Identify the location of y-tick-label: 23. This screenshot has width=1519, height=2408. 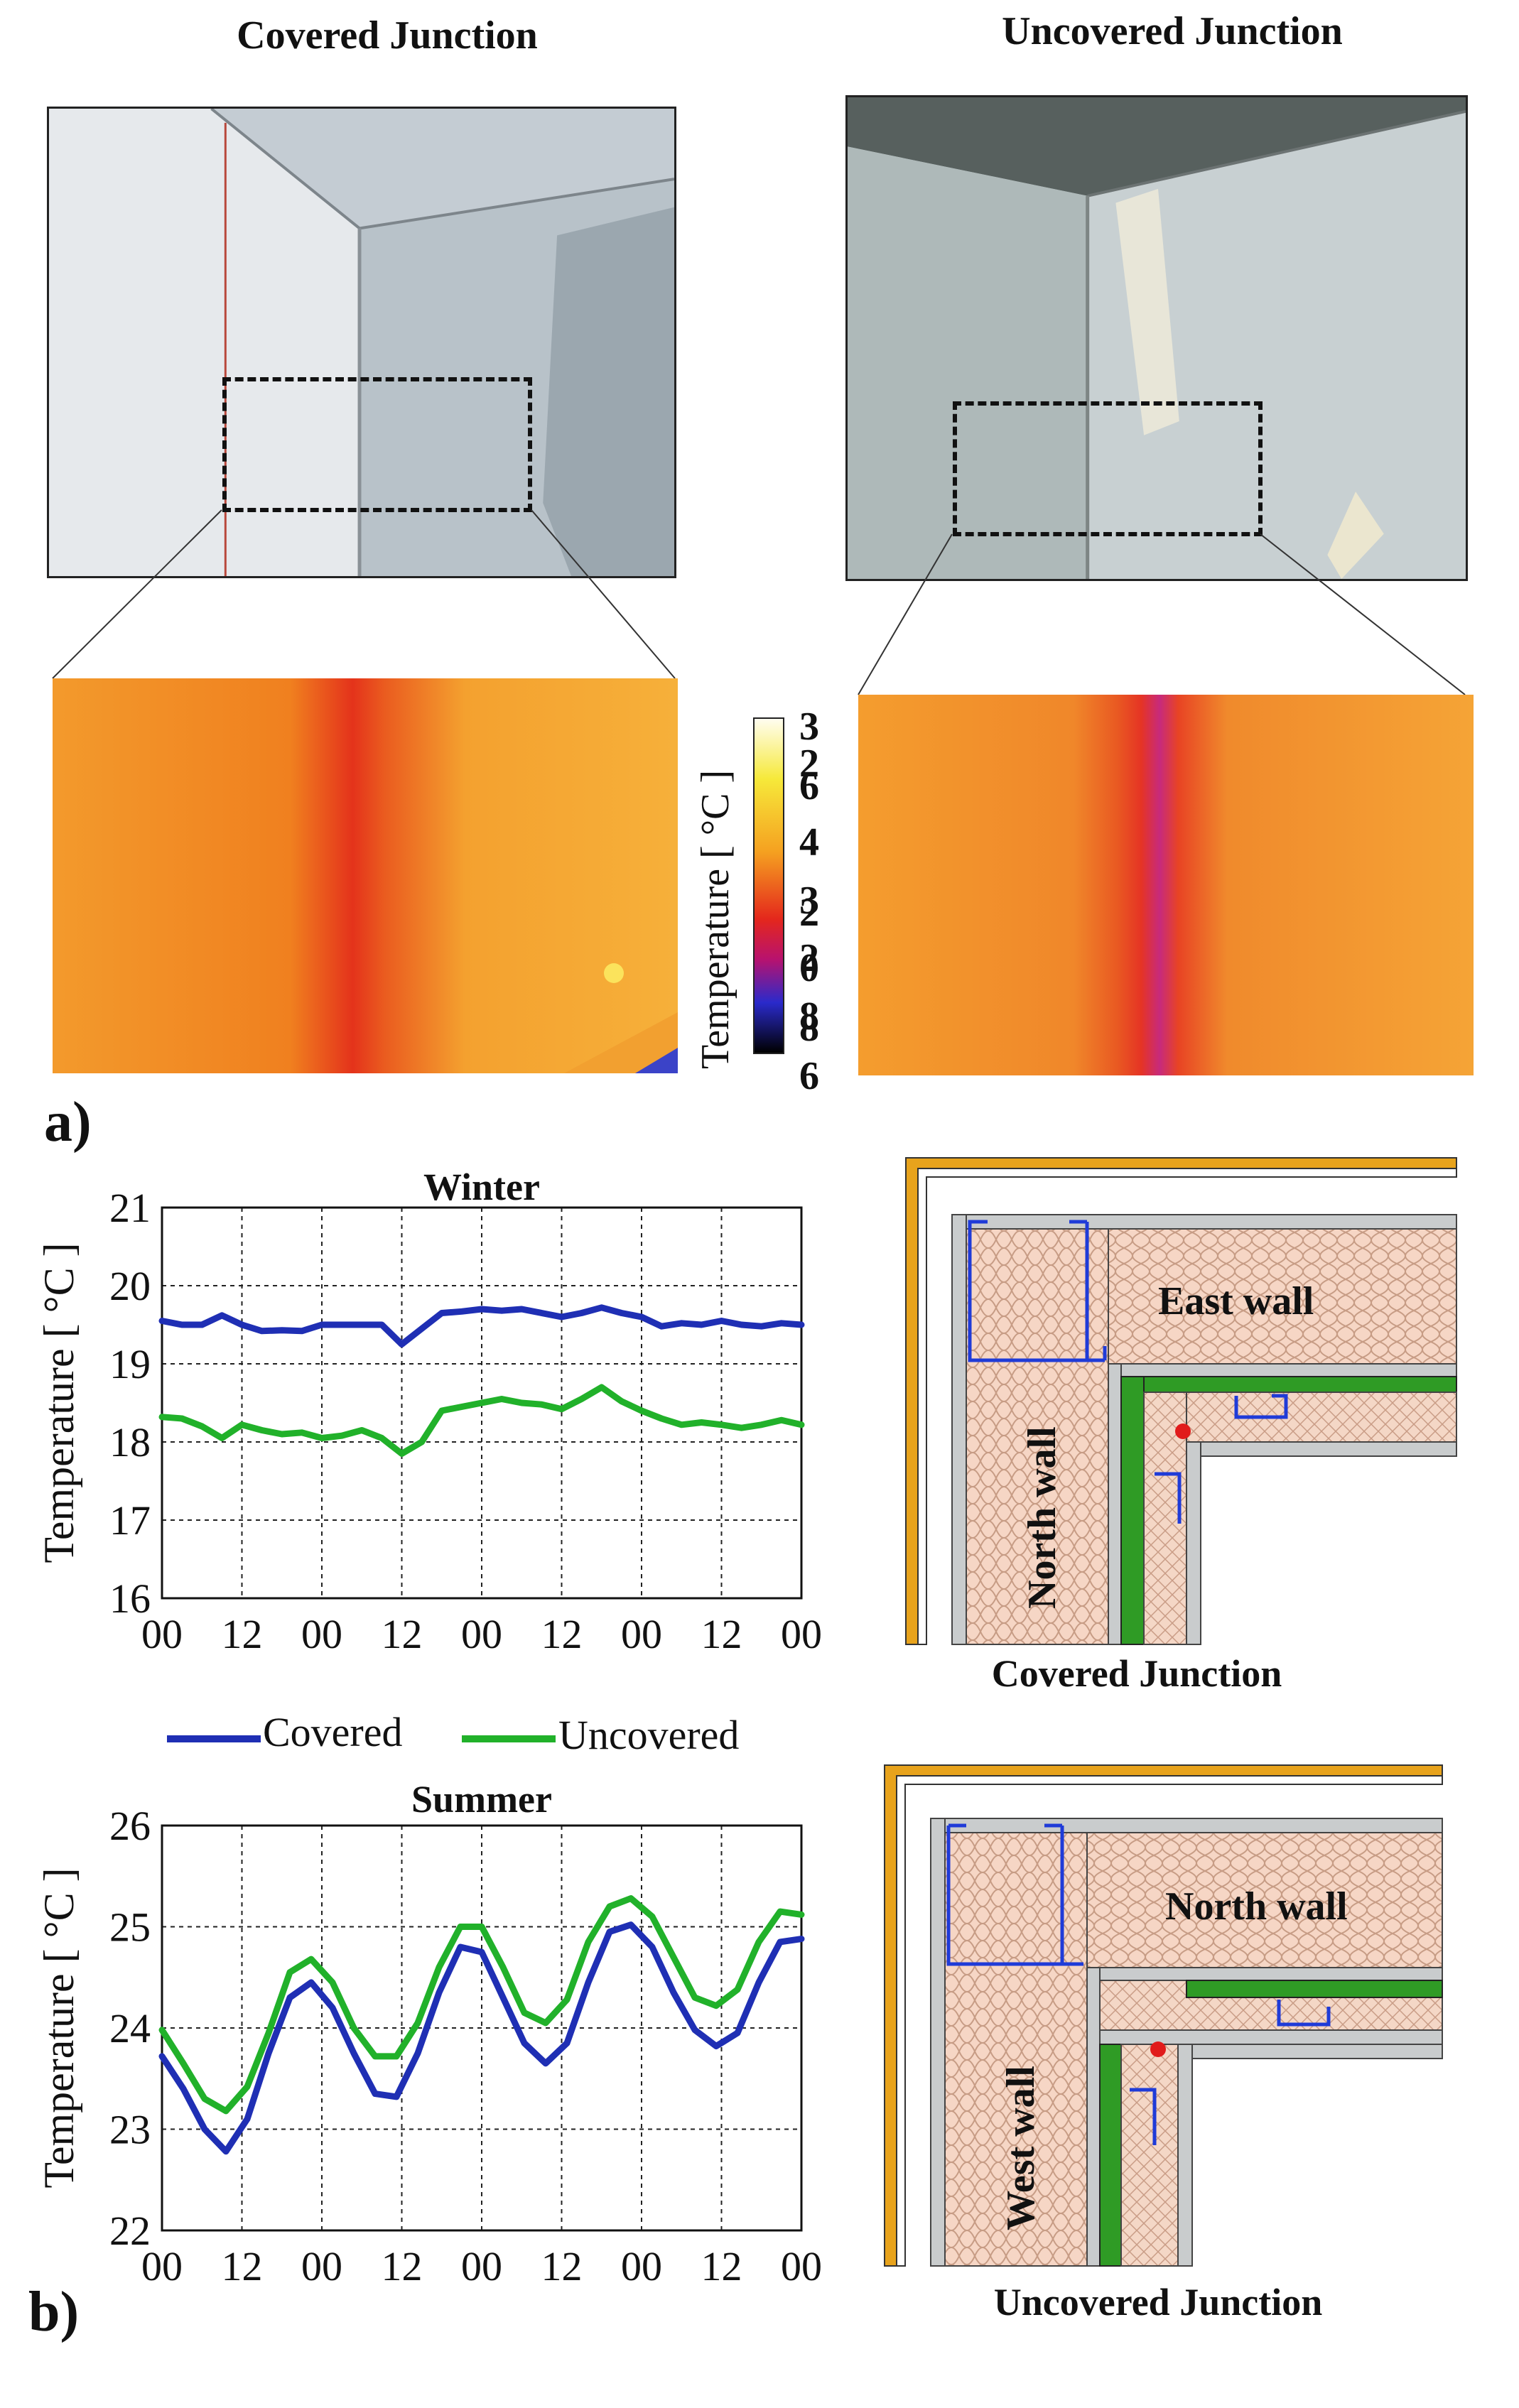
(130, 2130).